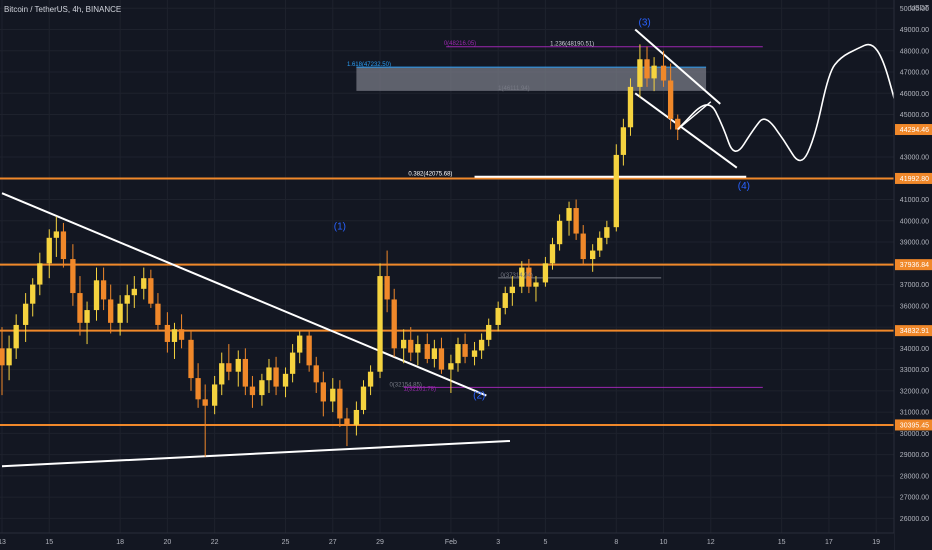  Describe the element at coordinates (914, 200) in the screenshot. I see `price-tick-label: 41000.00` at that location.